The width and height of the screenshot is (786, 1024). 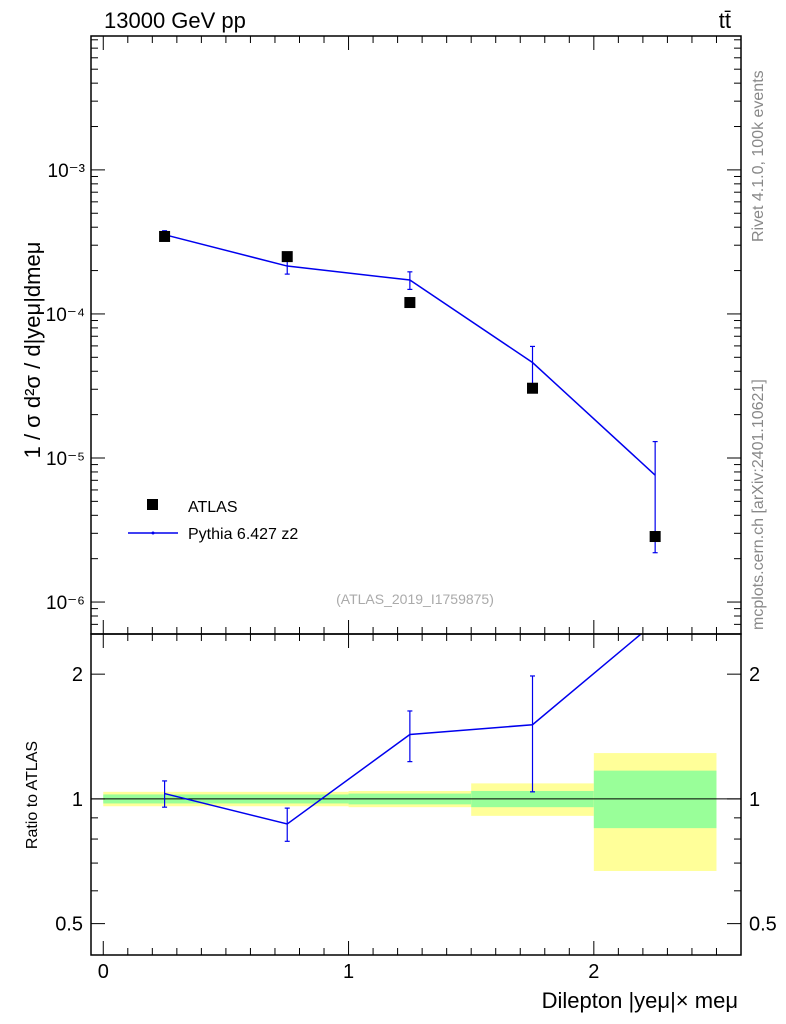 What do you see at coordinates (77, 800) in the screenshot?
I see `ratio-y-tick-label-left: 1` at bounding box center [77, 800].